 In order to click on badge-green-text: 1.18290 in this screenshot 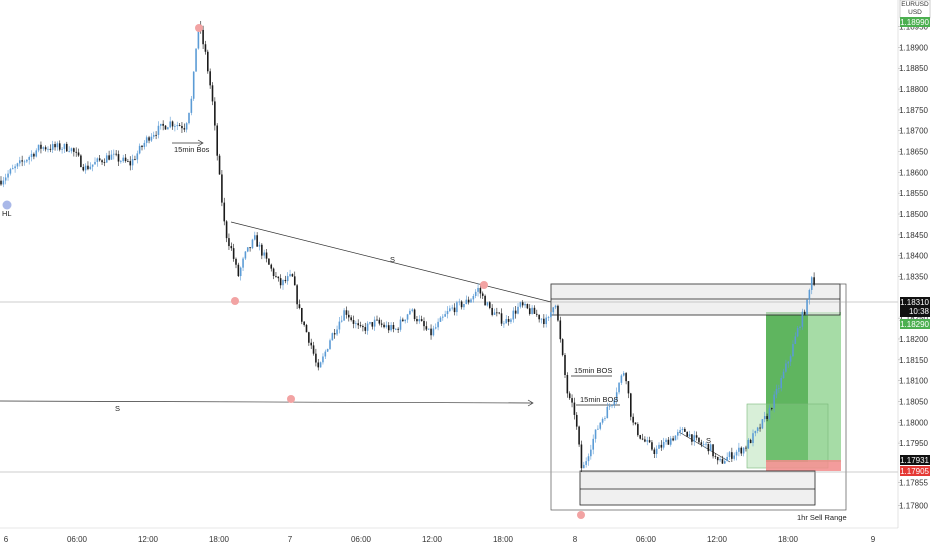, I will do `click(914, 324)`.